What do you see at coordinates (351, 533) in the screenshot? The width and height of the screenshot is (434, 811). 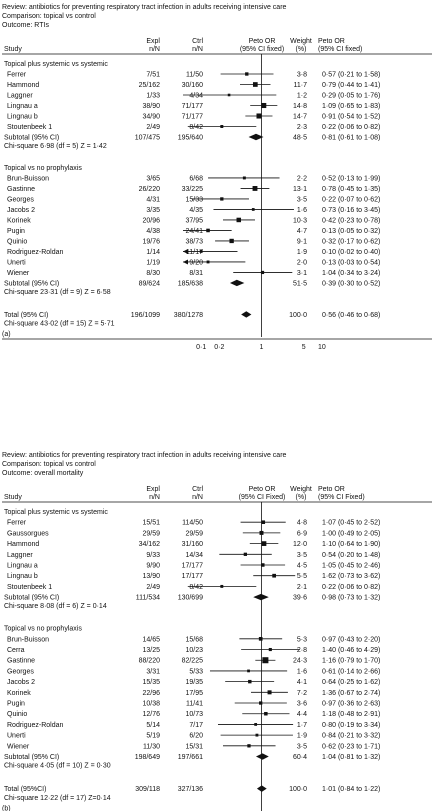 I see `study-or-text: 1·00 (0·49 to 2·05)` at bounding box center [351, 533].